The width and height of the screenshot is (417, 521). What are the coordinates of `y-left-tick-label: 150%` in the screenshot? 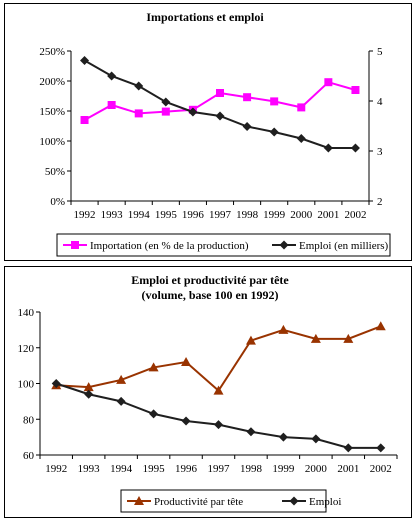 It's located at (52, 112).